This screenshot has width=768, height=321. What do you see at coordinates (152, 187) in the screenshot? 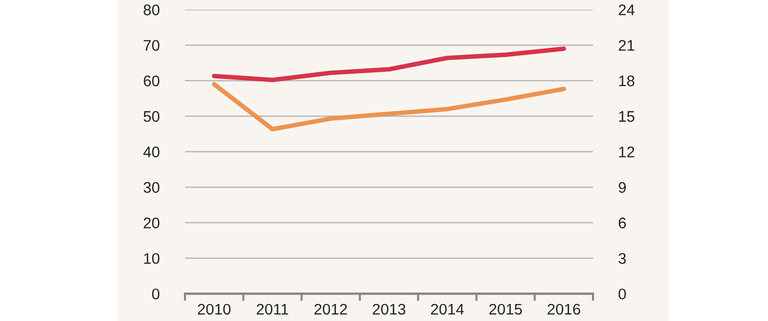
I see `y-tick-label: 30` at bounding box center [152, 187].